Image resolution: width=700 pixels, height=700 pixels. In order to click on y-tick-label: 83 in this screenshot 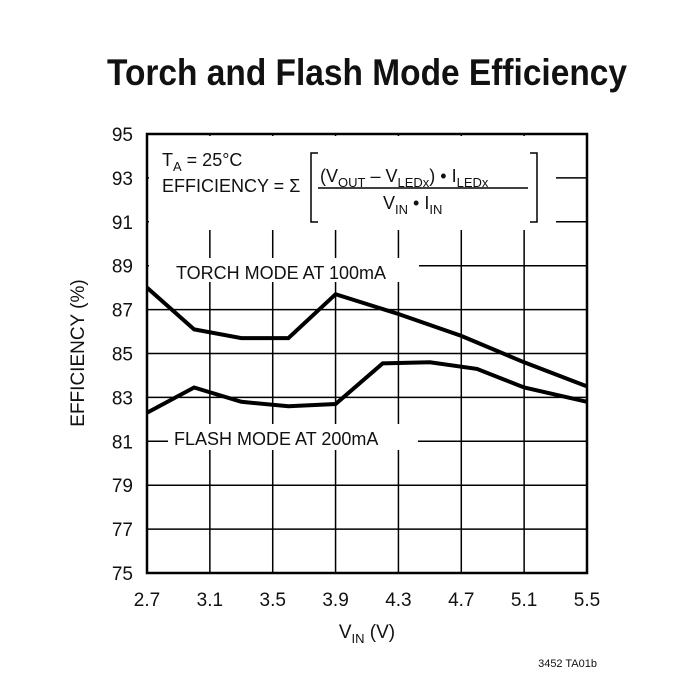, I will do `click(122, 398)`.